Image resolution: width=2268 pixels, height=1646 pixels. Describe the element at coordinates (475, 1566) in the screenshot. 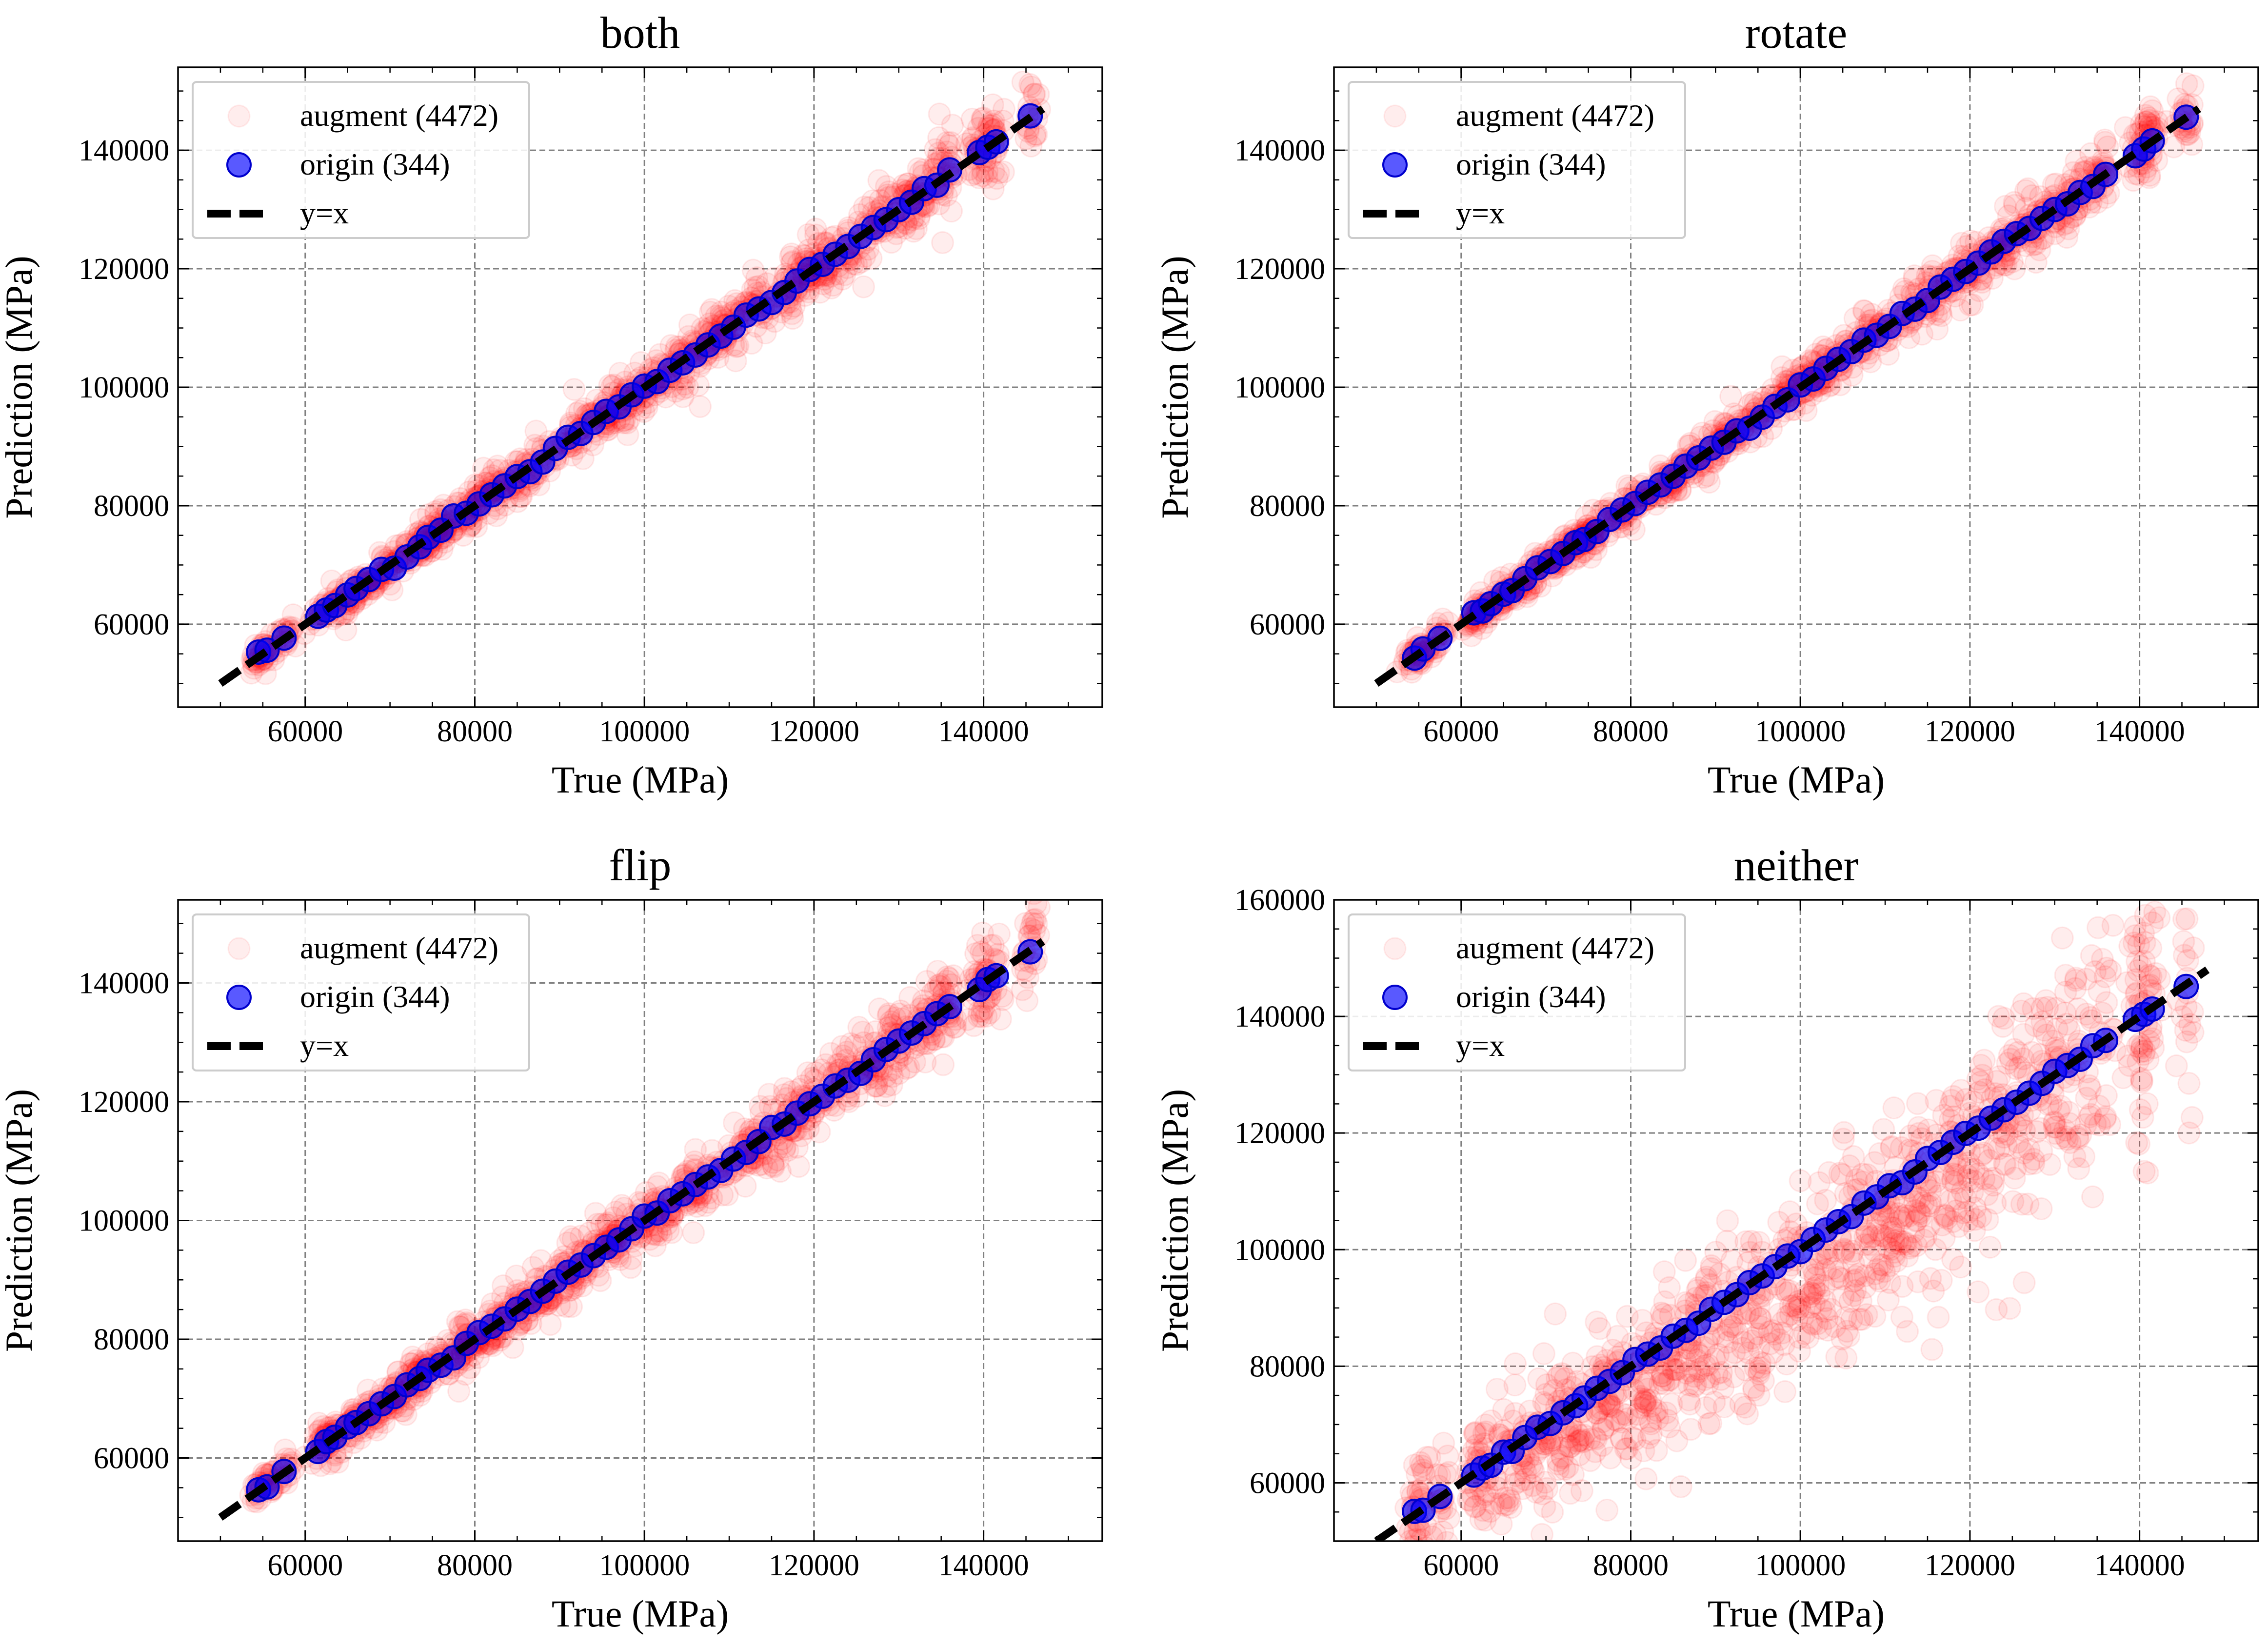

I see `x-tick-label: 80000` at that location.